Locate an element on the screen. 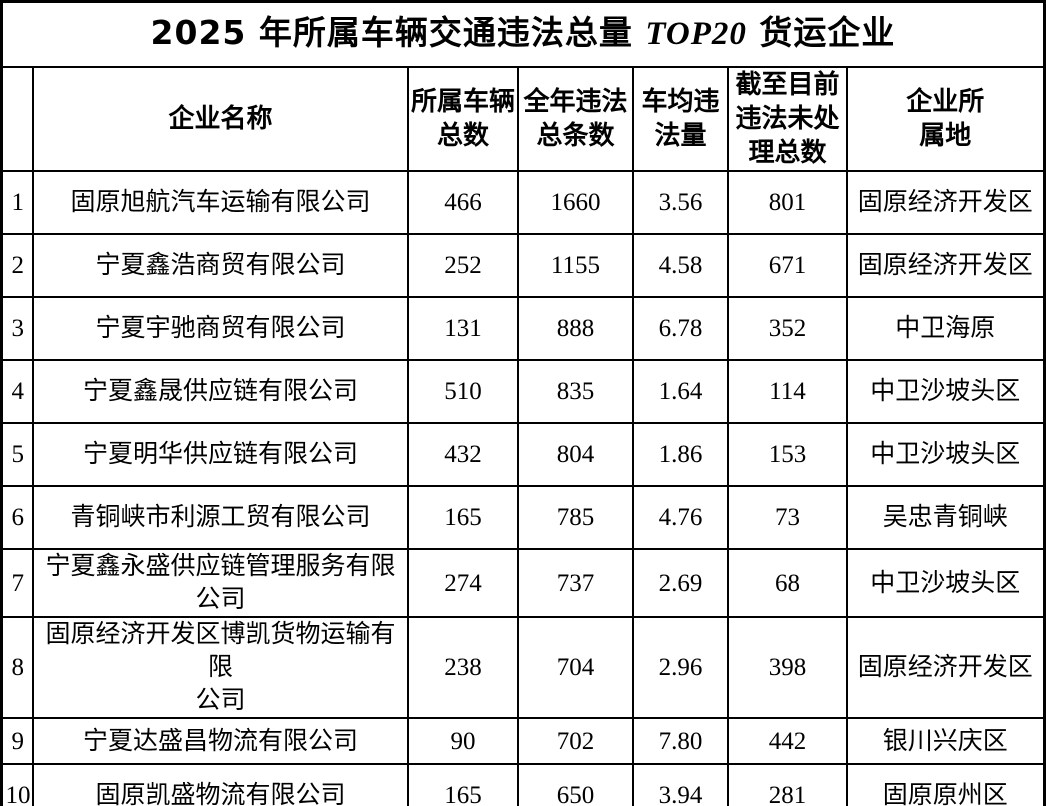 The width and height of the screenshot is (1046, 806). header-avg-violations: 车均违 法量 is located at coordinates (680, 119).